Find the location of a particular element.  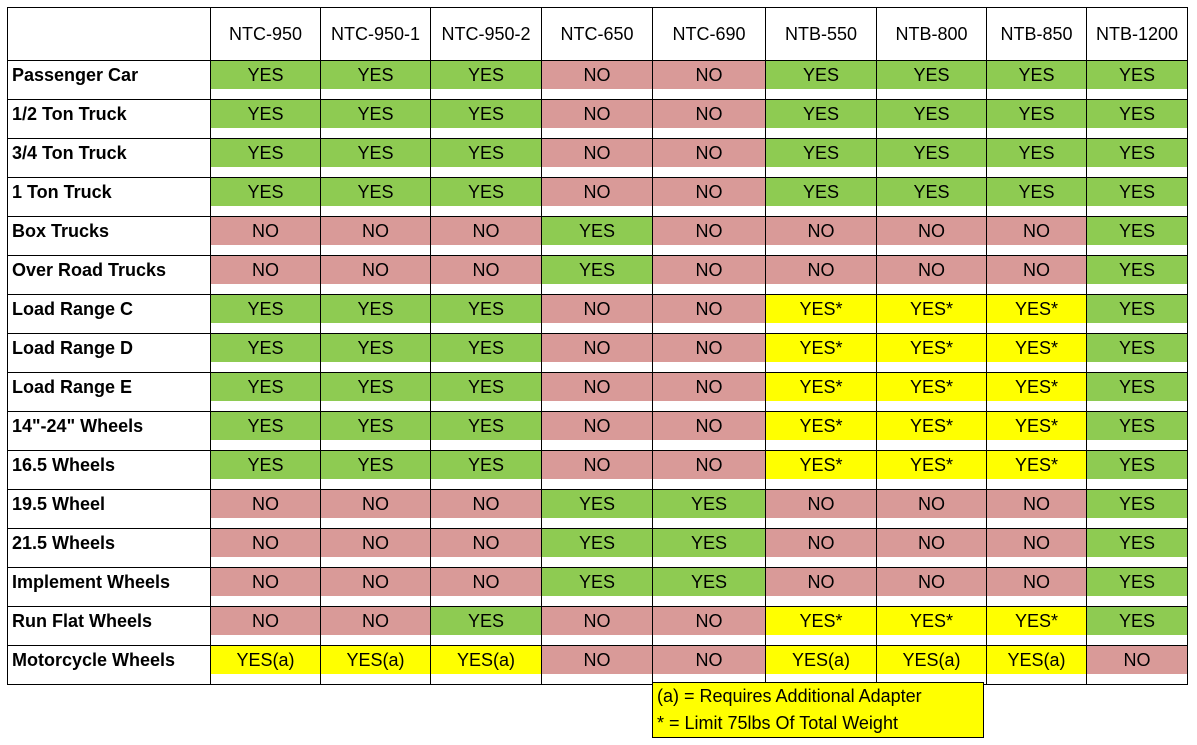

table-row: Load Range E YES YES YES NO NO YES* YES* YES* YES is located at coordinates (597, 392).